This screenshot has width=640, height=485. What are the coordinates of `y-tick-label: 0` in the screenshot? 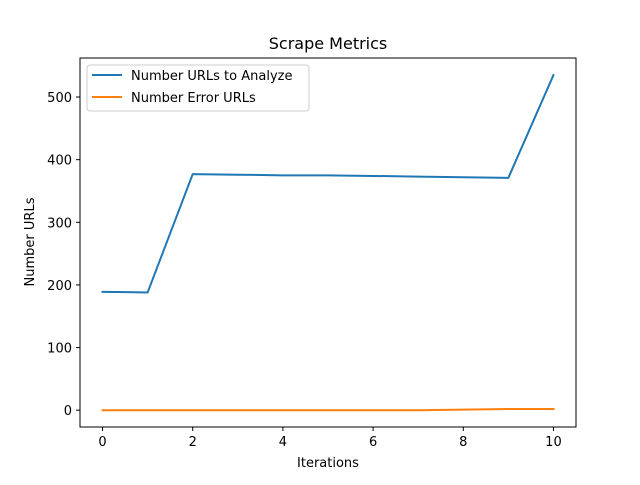 It's located at (68, 411).